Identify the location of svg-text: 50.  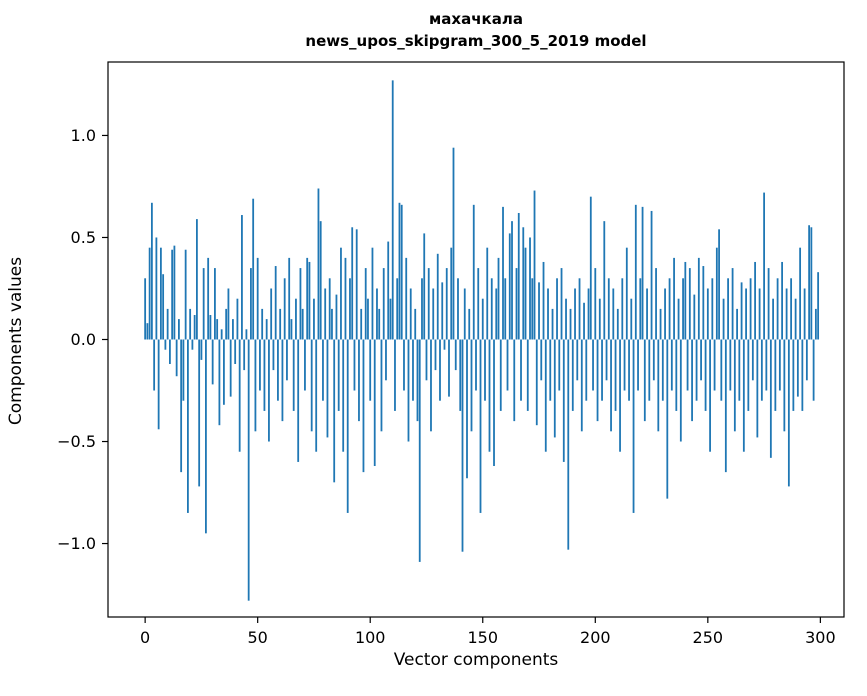
(257, 637).